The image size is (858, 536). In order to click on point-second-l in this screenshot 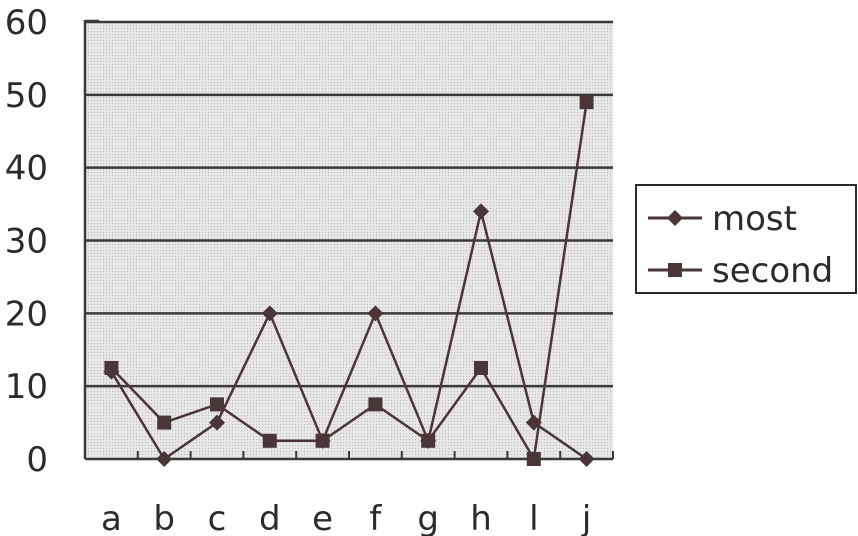, I will do `click(533, 459)`.